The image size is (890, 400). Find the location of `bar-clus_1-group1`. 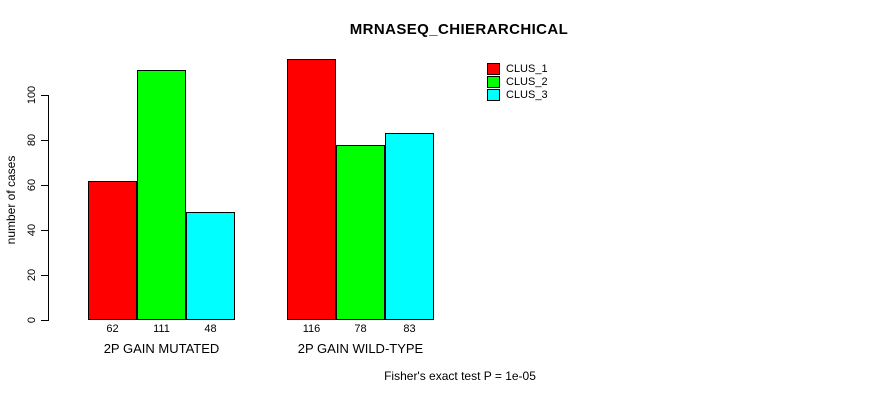

bar-clus_1-group1 is located at coordinates (112, 250).